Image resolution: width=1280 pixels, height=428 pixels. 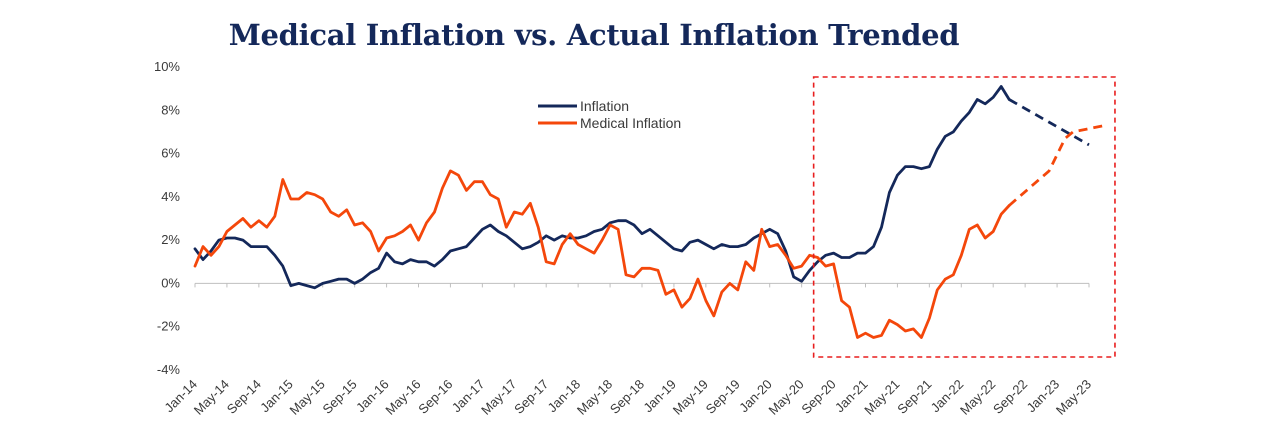 I want to click on legend: Inflation Medical Inflation, so click(x=609, y=114).